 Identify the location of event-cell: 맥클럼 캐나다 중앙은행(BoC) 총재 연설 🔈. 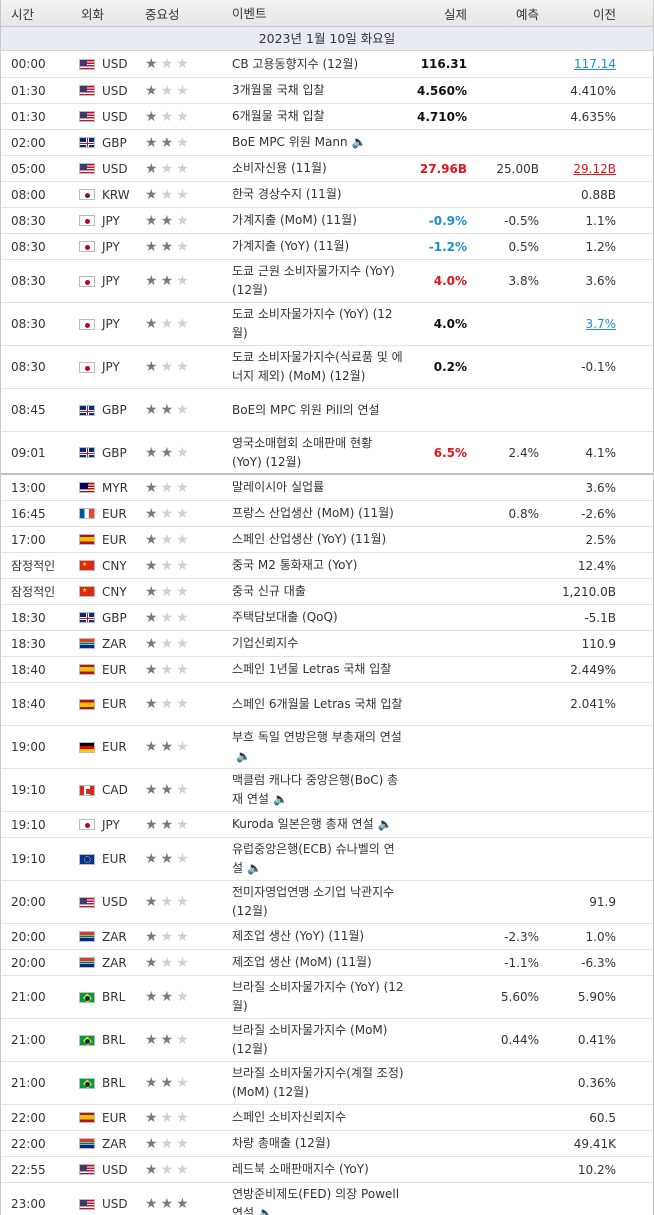
(314, 790).